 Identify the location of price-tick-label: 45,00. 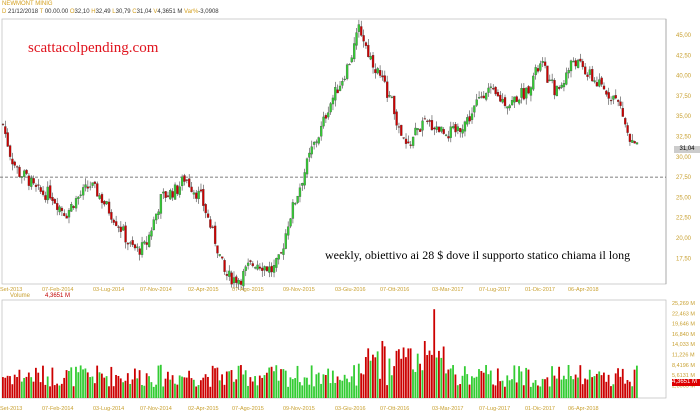
(684, 36).